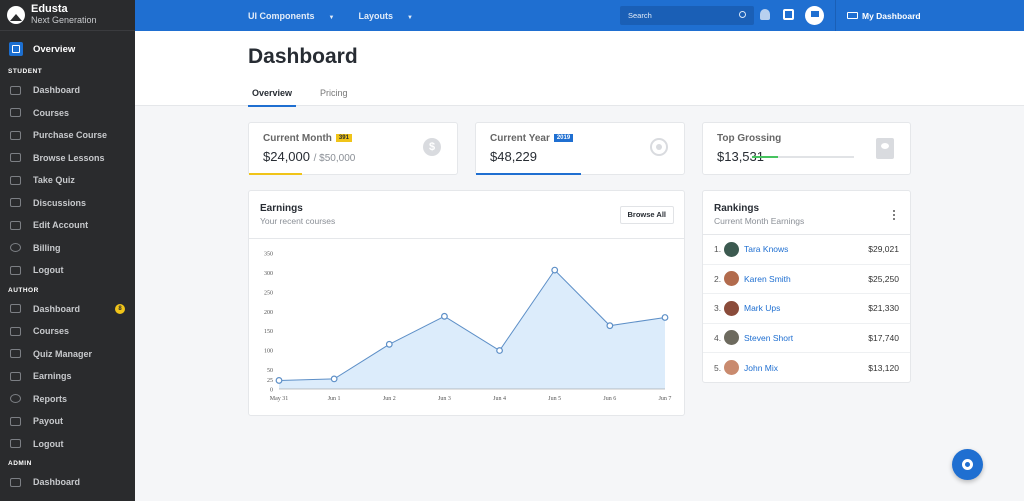  What do you see at coordinates (270, 381) in the screenshot?
I see `y-tick-label: 25` at bounding box center [270, 381].